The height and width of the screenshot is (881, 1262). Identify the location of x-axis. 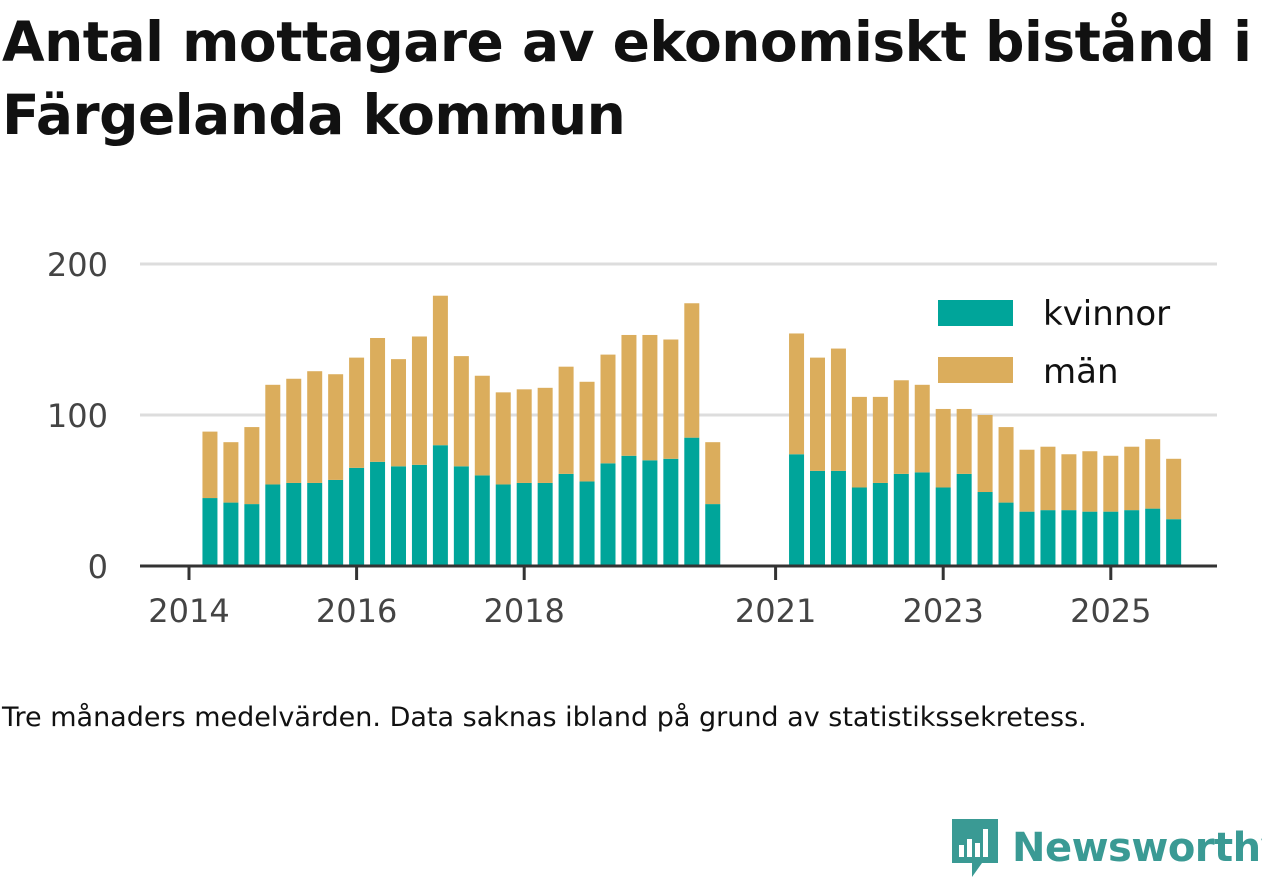
(678, 572).